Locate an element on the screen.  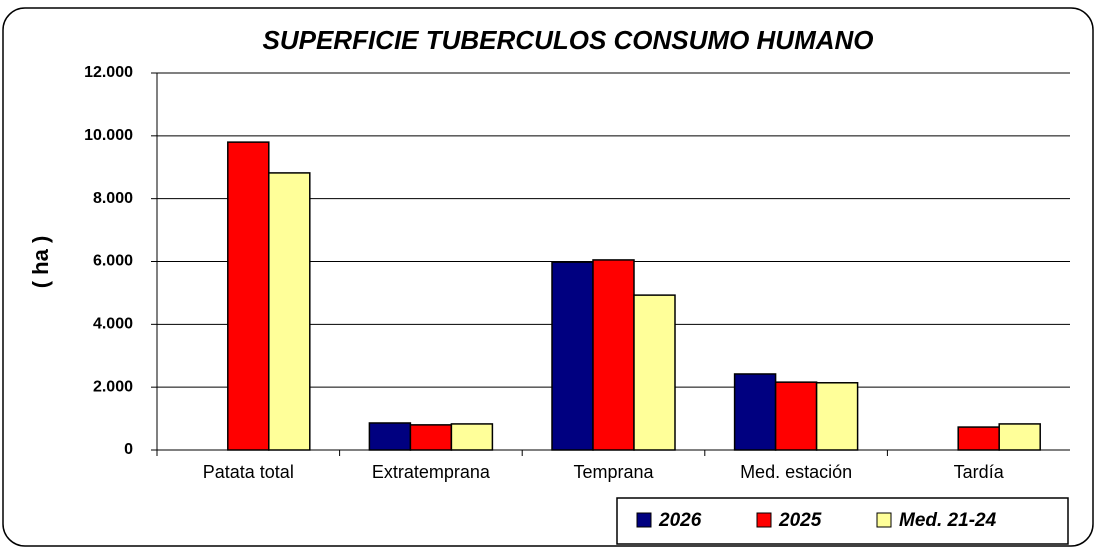
x-tick-label: Patata total is located at coordinates (248, 472).